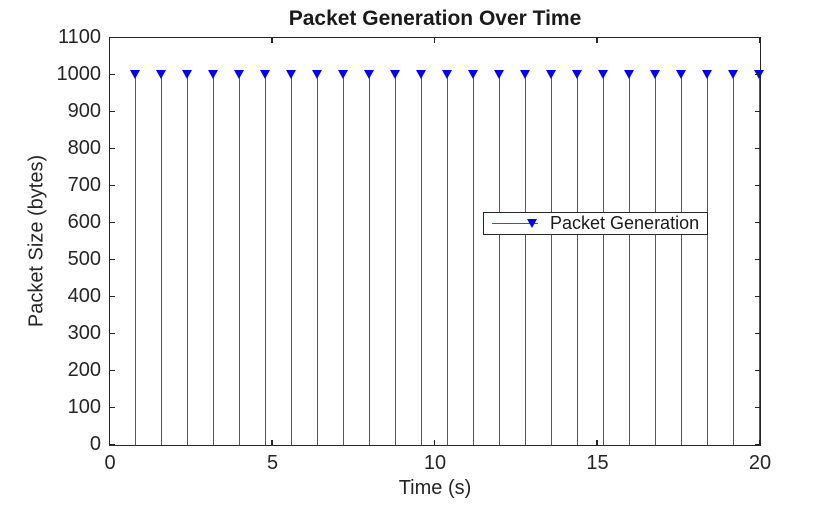  What do you see at coordinates (84, 296) in the screenshot?
I see `y-tick-label: 400` at bounding box center [84, 296].